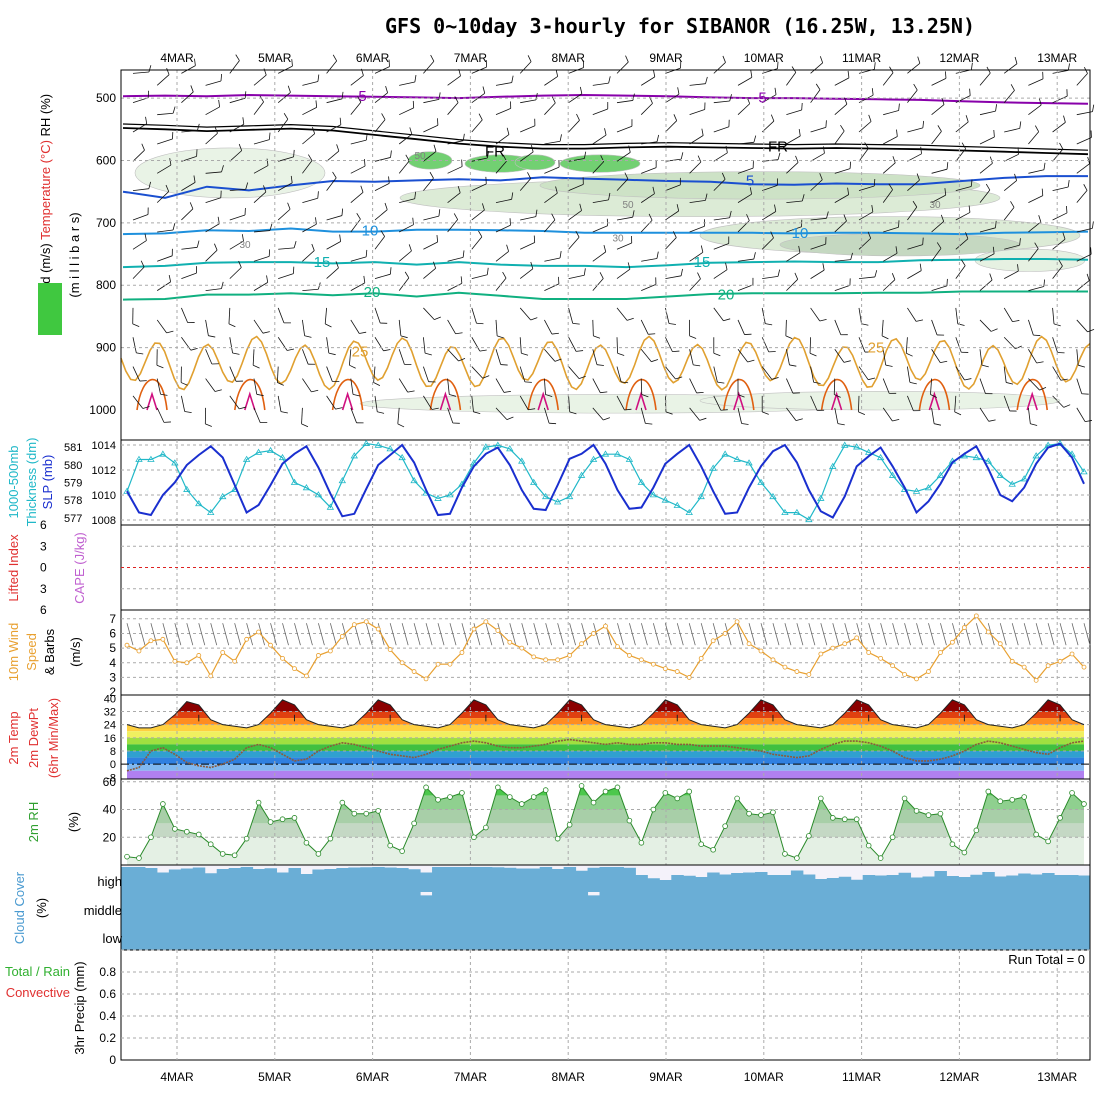 This screenshot has width=1100, height=1100. What do you see at coordinates (359, 96) in the screenshot?
I see `contour-label: -5` at bounding box center [359, 96].